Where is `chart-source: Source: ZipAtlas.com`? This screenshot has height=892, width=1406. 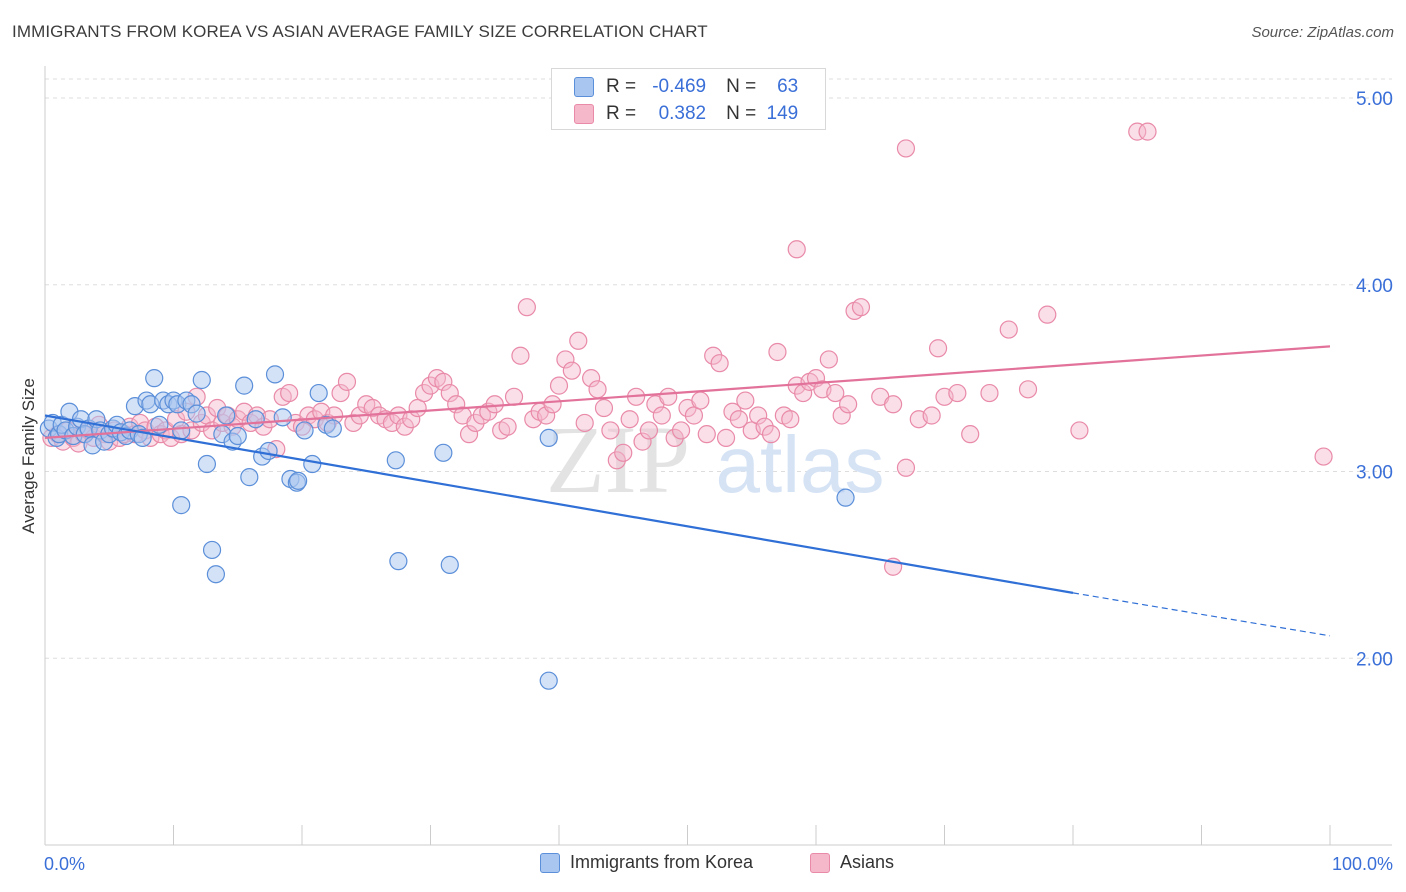
chart-source: Source: ZipAtlas.com is located at coordinates (1322, 32).